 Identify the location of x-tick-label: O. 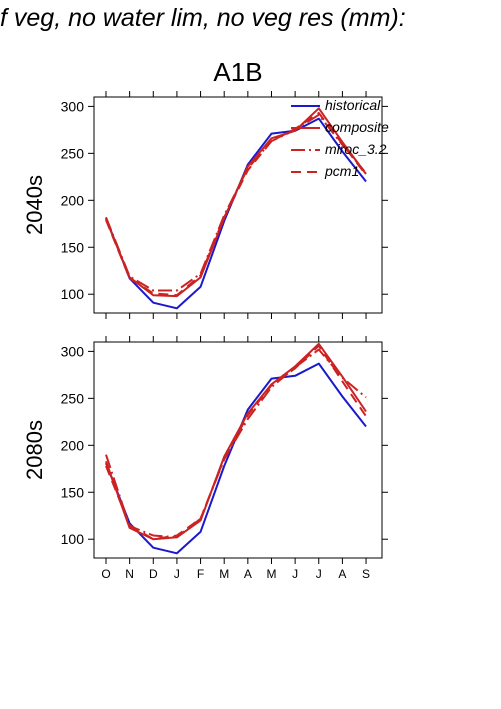
(105, 574).